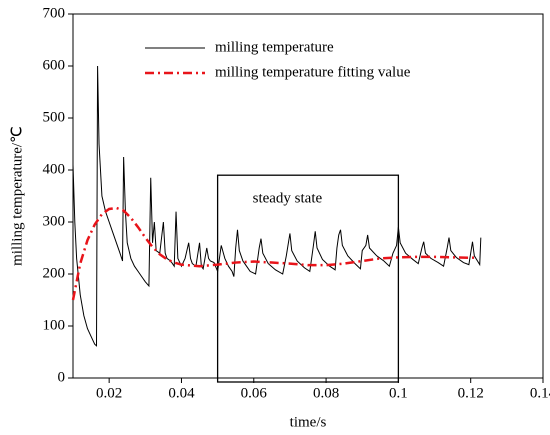 Image resolution: width=550 pixels, height=435 pixels. Describe the element at coordinates (181, 393) in the screenshot. I see `x-tick-label: 0.04` at that location.